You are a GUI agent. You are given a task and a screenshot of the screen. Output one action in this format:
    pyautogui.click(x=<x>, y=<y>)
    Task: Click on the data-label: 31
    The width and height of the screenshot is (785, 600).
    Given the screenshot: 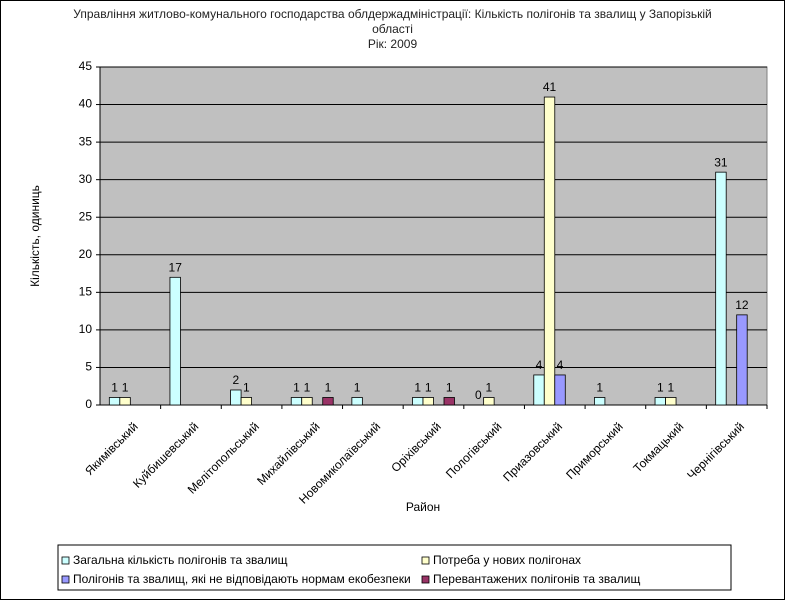 What is the action you would take?
    pyautogui.click(x=721, y=162)
    